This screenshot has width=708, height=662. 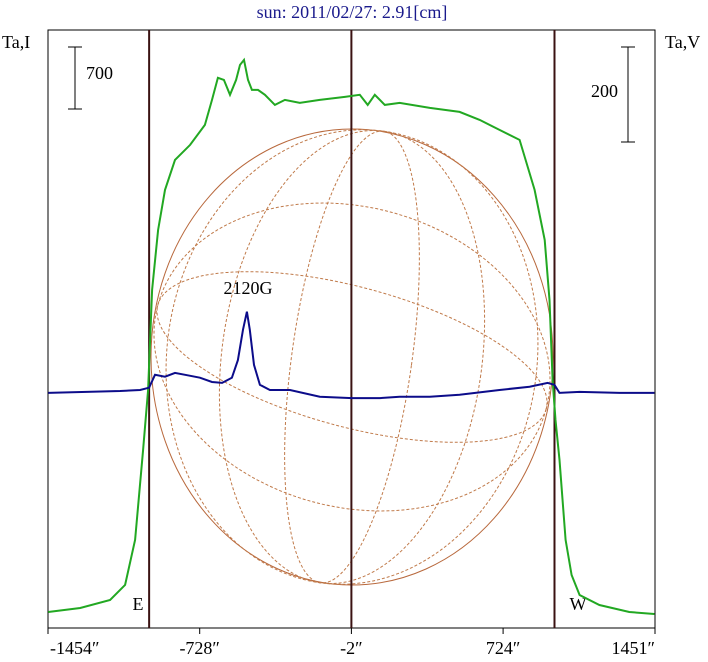 I want to click on y-axis-label: Ta,I, so click(x=16, y=42).